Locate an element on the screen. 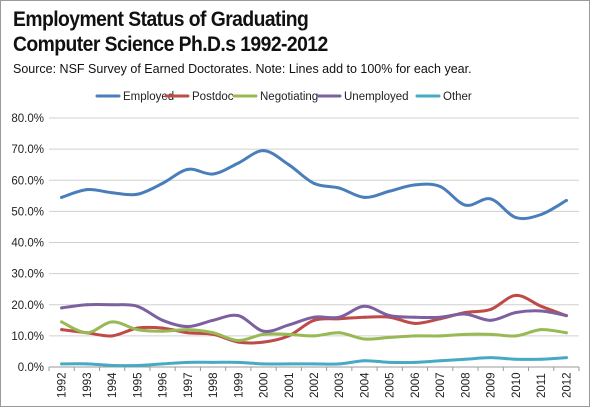 The width and height of the screenshot is (590, 407). legend-label-other: Other is located at coordinates (457, 97).